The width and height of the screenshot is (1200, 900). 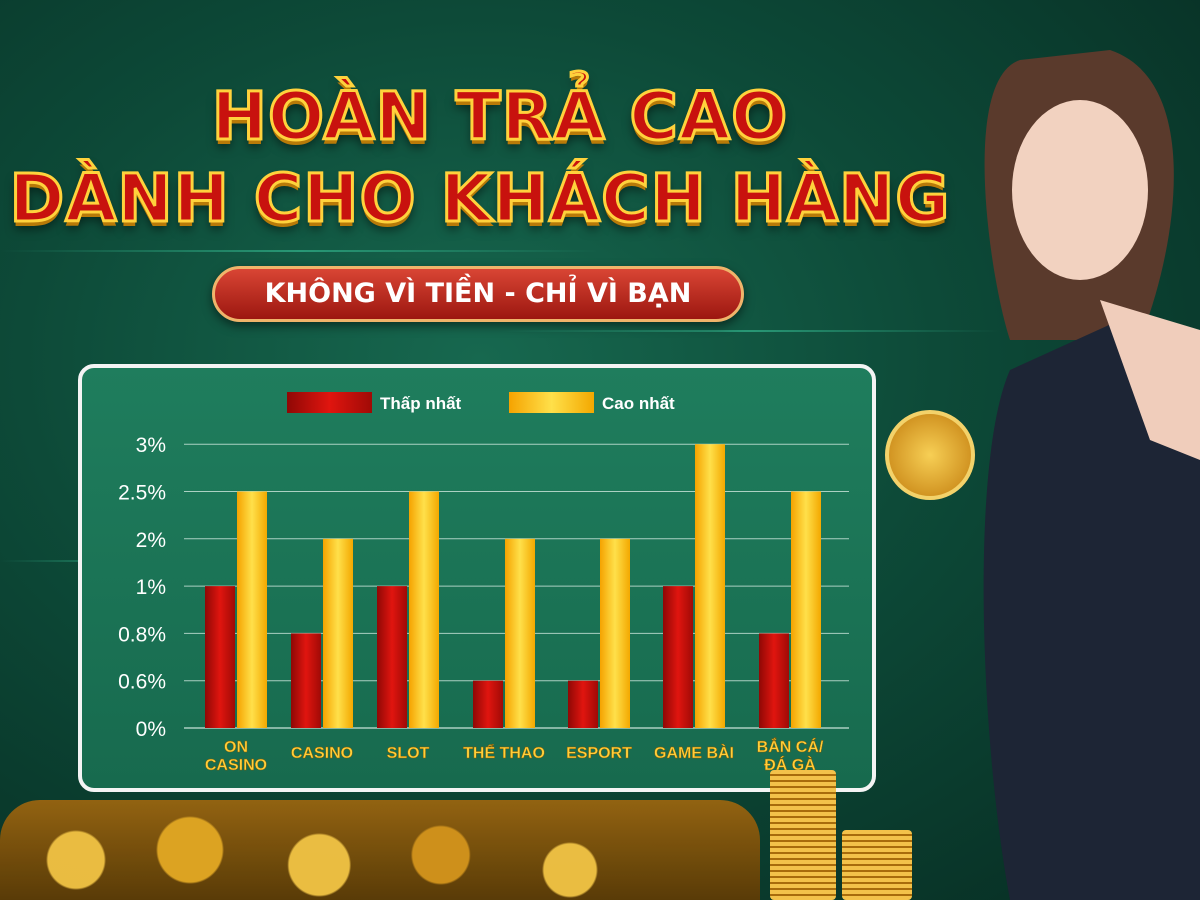 I want to click on title-line-2: DÀNH CHO KHÁCH HÀNG, so click(x=479, y=199).